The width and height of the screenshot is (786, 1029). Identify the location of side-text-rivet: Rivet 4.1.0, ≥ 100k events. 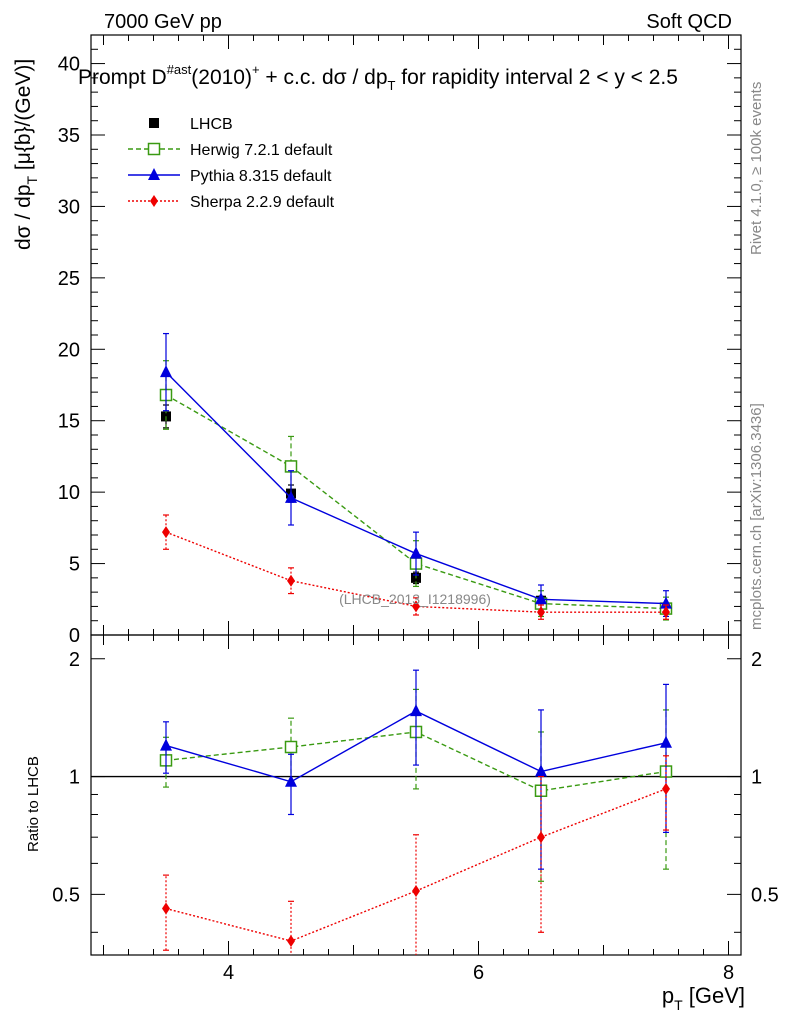
(756, 168).